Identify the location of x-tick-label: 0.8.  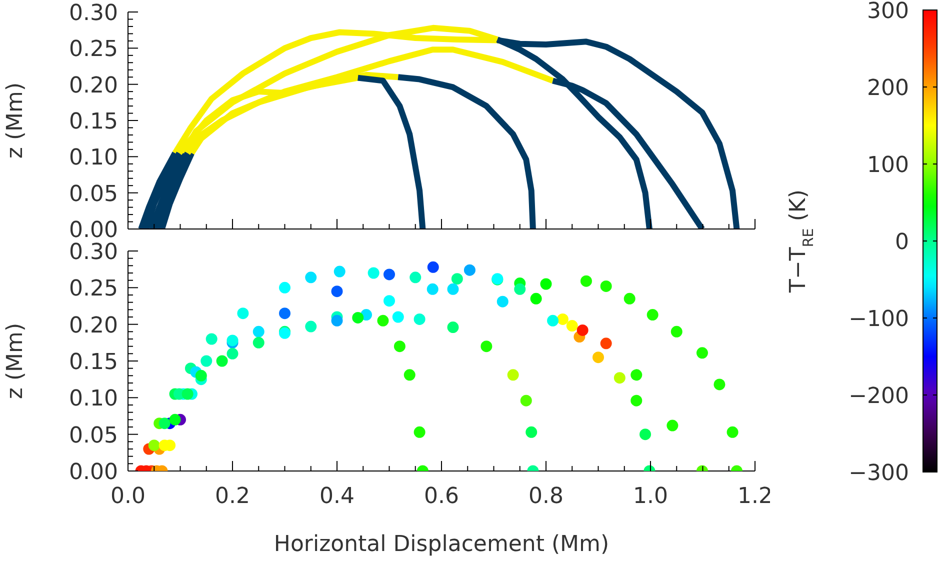
(546, 496).